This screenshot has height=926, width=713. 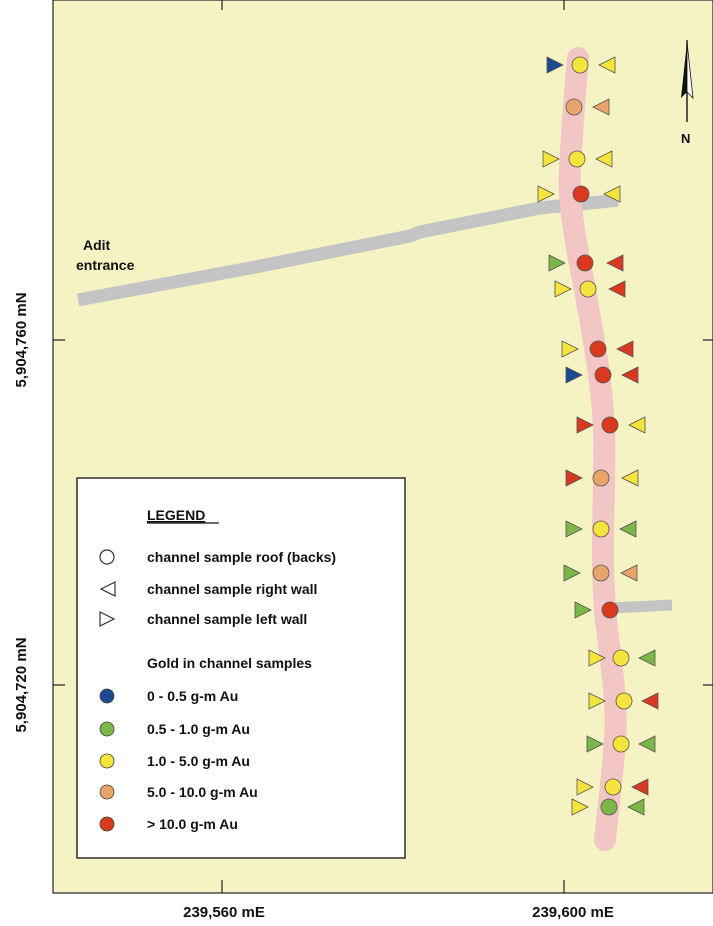 I want to click on legend-grade-green-symbol, so click(x=107, y=729).